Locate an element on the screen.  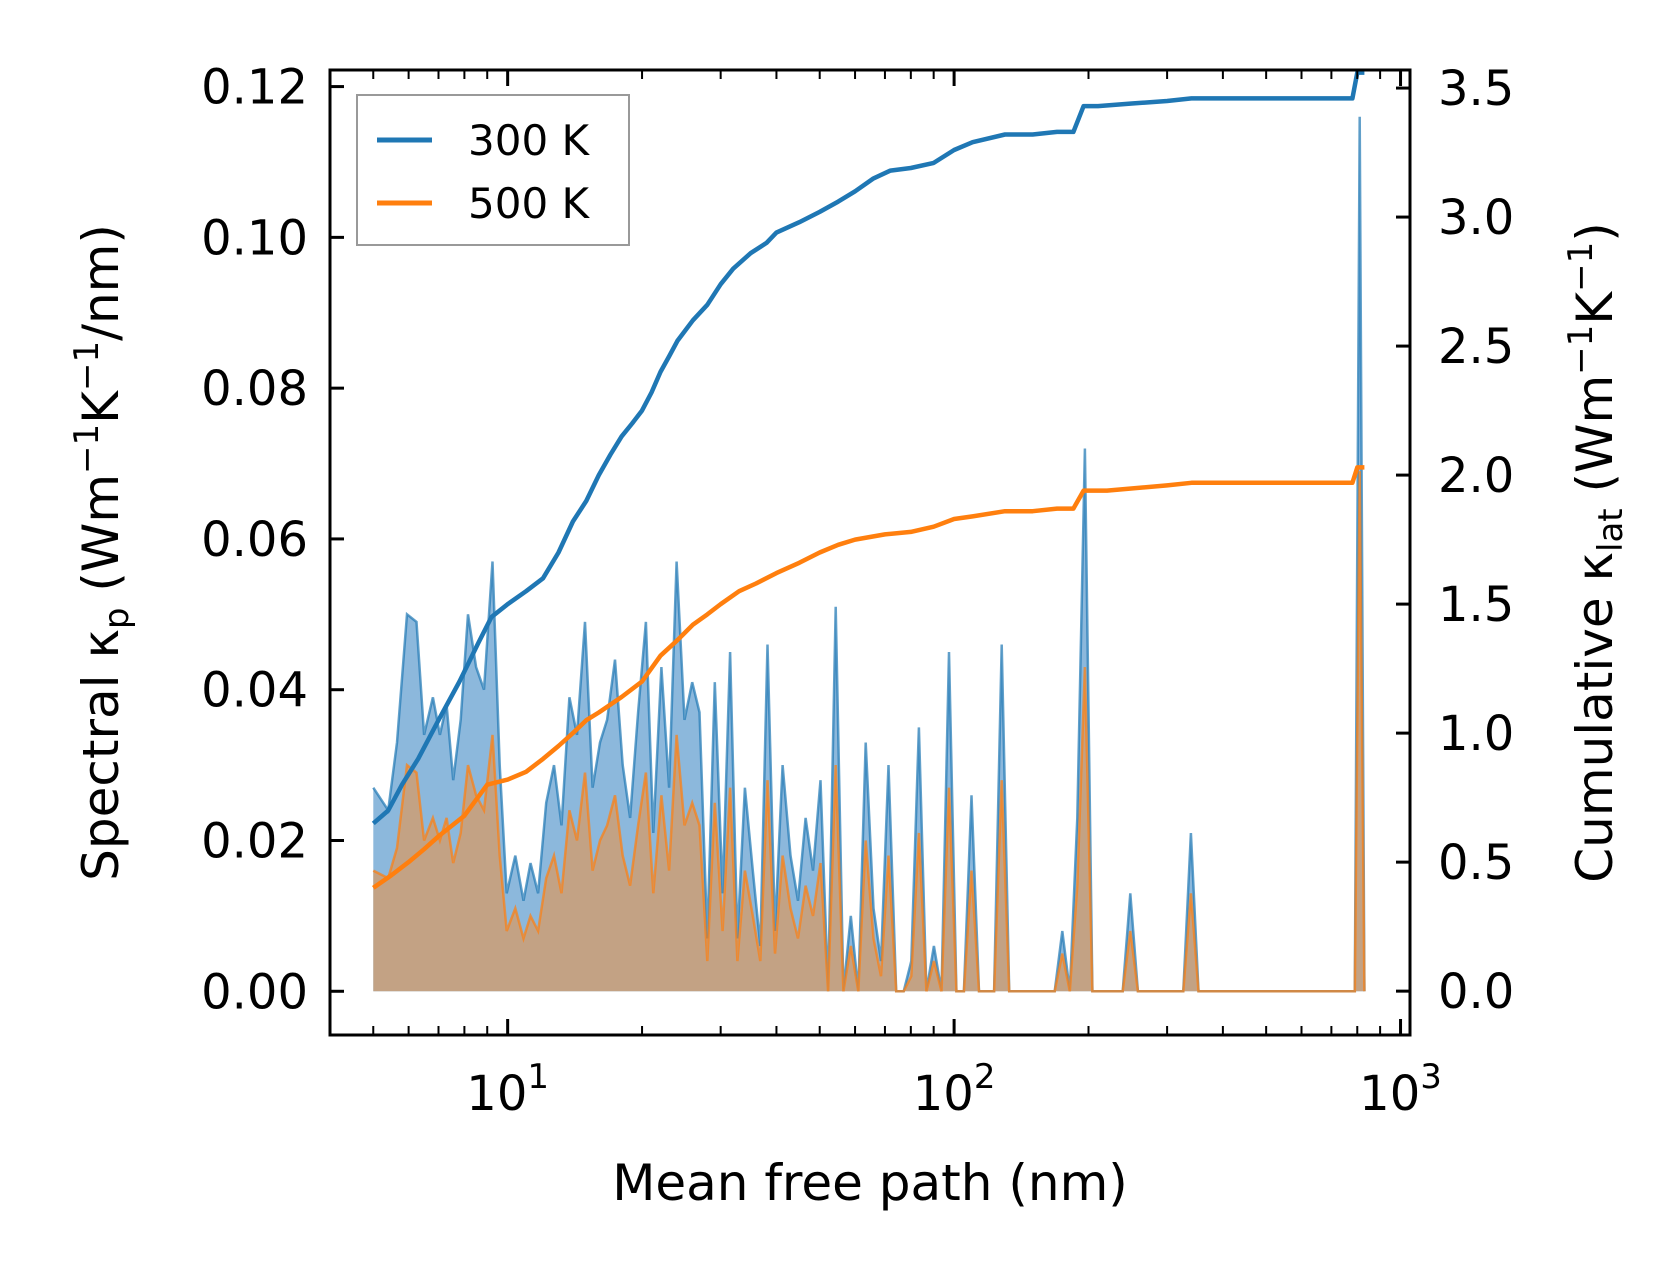
y-left-tick-label: 0.06 is located at coordinates (254, 540).